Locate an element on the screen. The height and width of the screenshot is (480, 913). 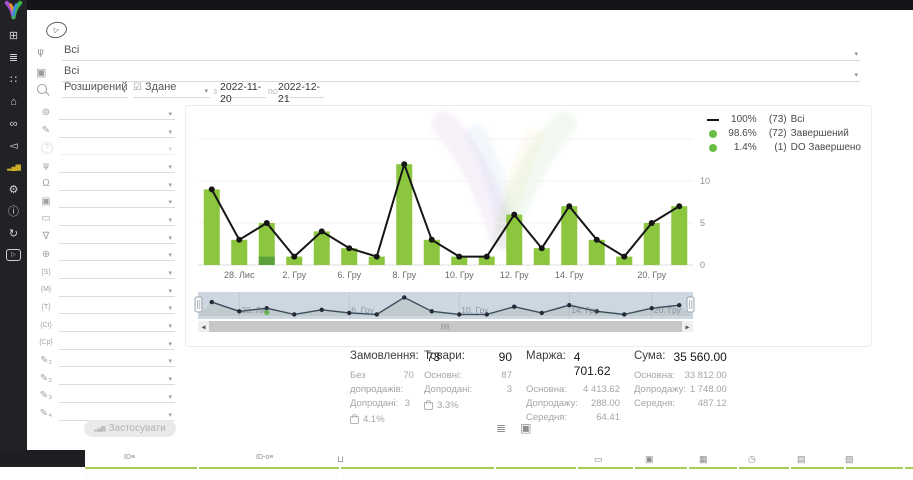
svg-text: 8. Гру is located at coordinates (404, 275).